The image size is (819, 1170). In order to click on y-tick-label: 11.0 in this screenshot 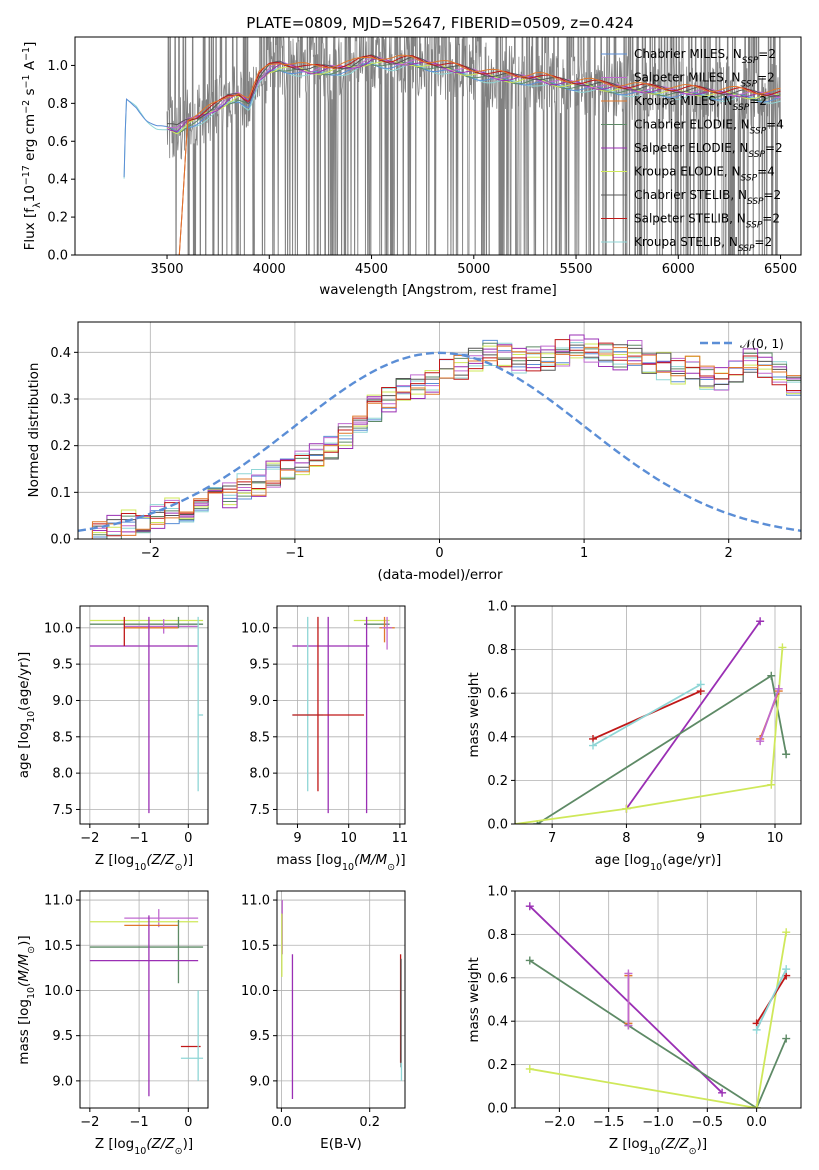, I will do `click(58, 901)`.